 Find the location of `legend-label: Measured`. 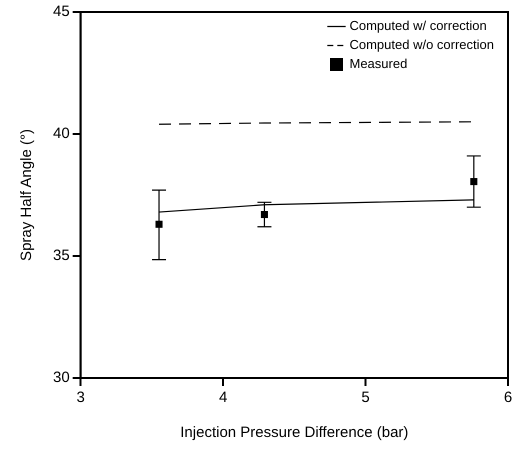

legend-label: Measured is located at coordinates (378, 64).